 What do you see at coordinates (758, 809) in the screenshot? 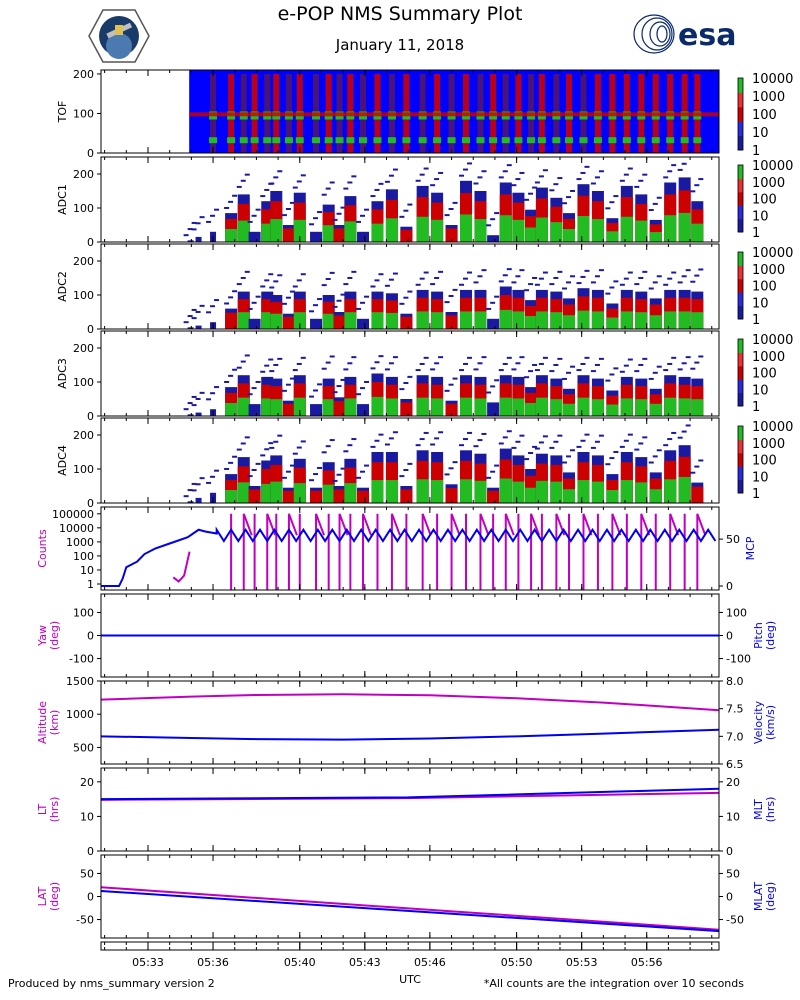
I see `right-ylabel-line: MLT` at bounding box center [758, 809].